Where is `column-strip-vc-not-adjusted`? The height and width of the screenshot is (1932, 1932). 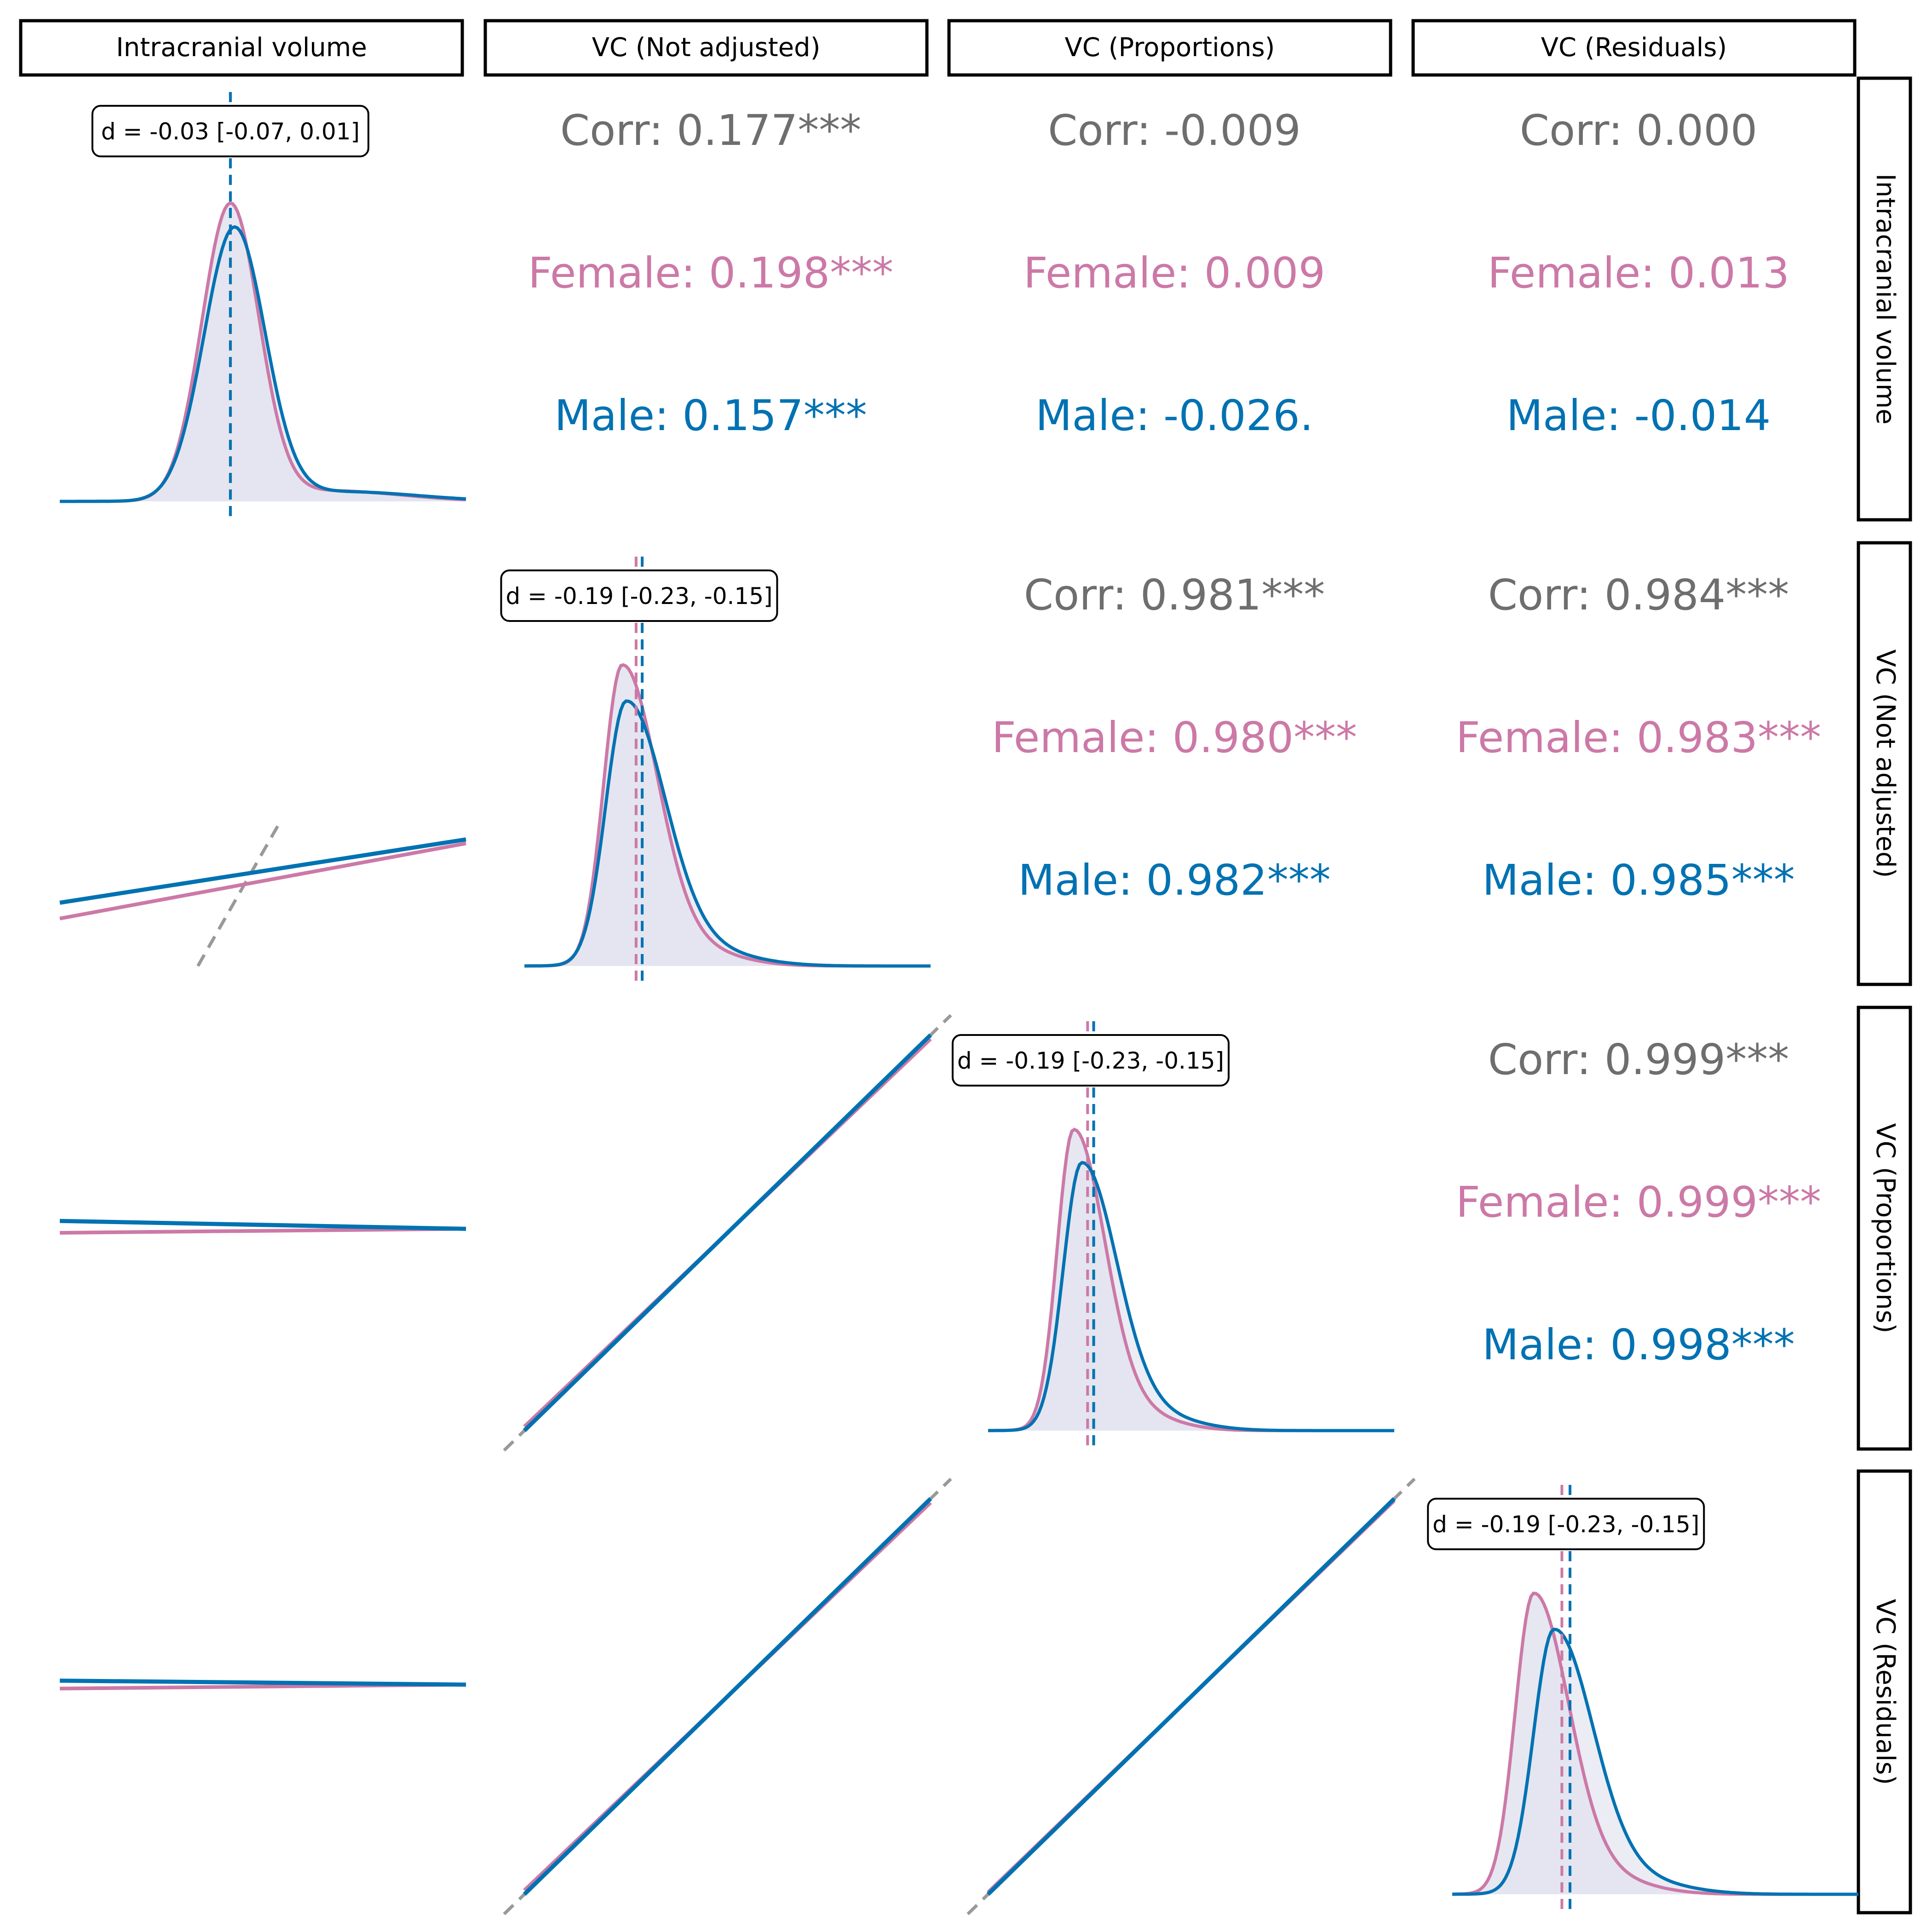 column-strip-vc-not-adjusted is located at coordinates (706, 48).